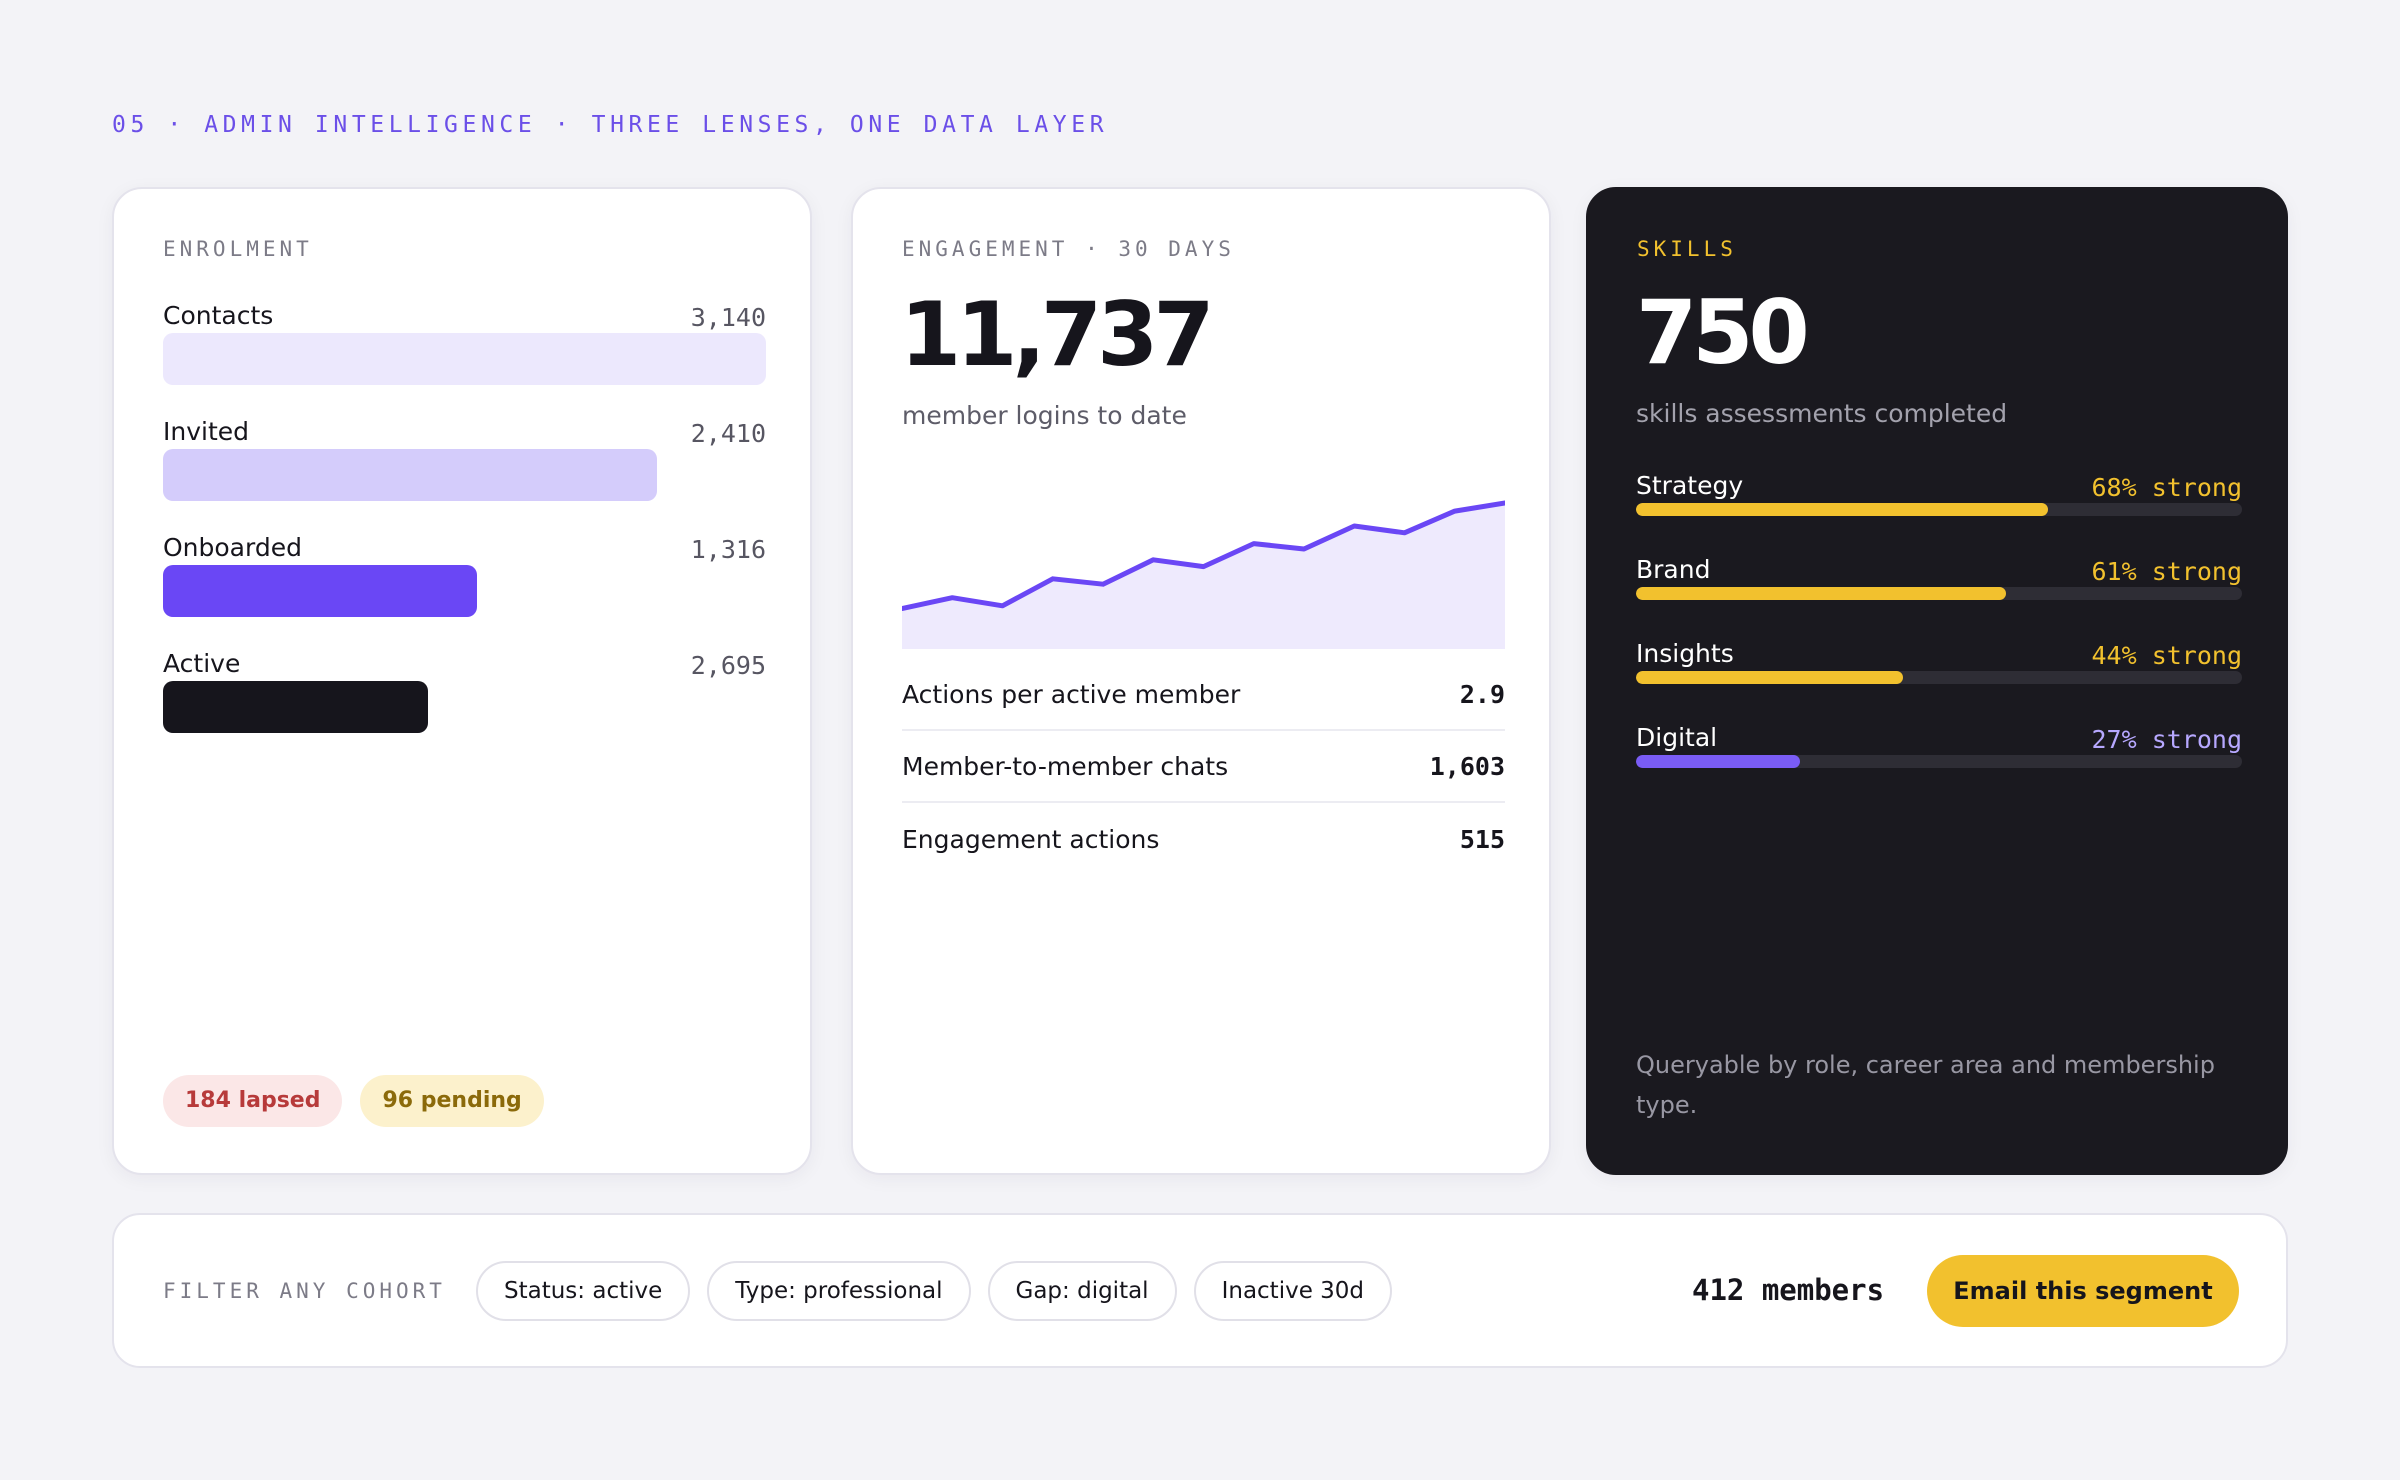  I want to click on funnel-name: Active, so click(202, 663).